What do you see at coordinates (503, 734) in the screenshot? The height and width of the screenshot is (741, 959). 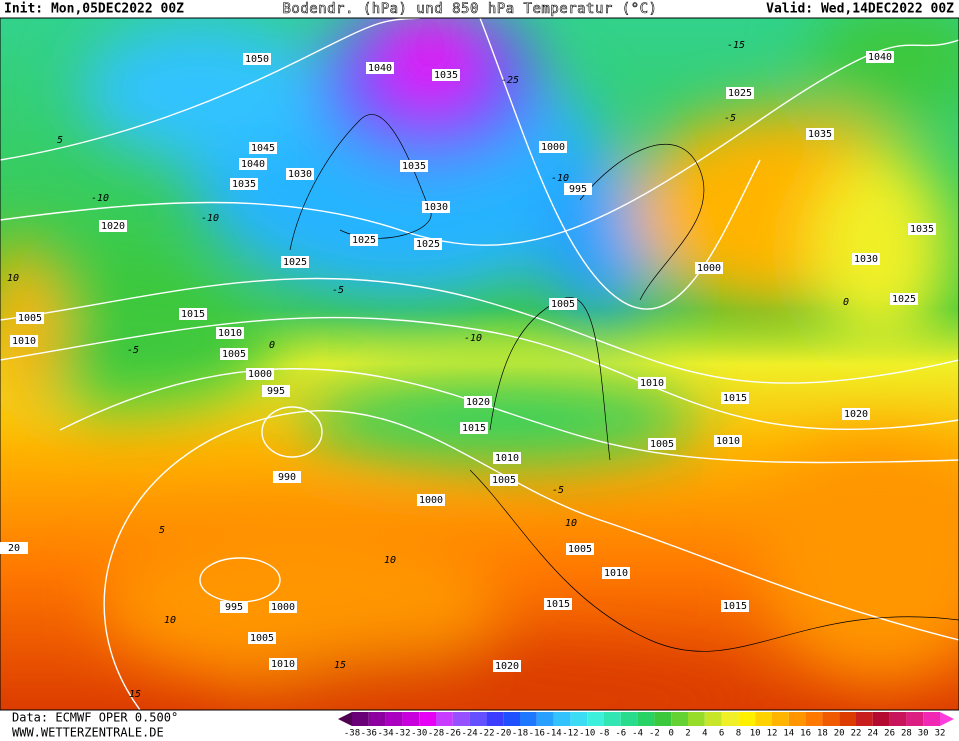 I see `scale-label: -20` at bounding box center [503, 734].